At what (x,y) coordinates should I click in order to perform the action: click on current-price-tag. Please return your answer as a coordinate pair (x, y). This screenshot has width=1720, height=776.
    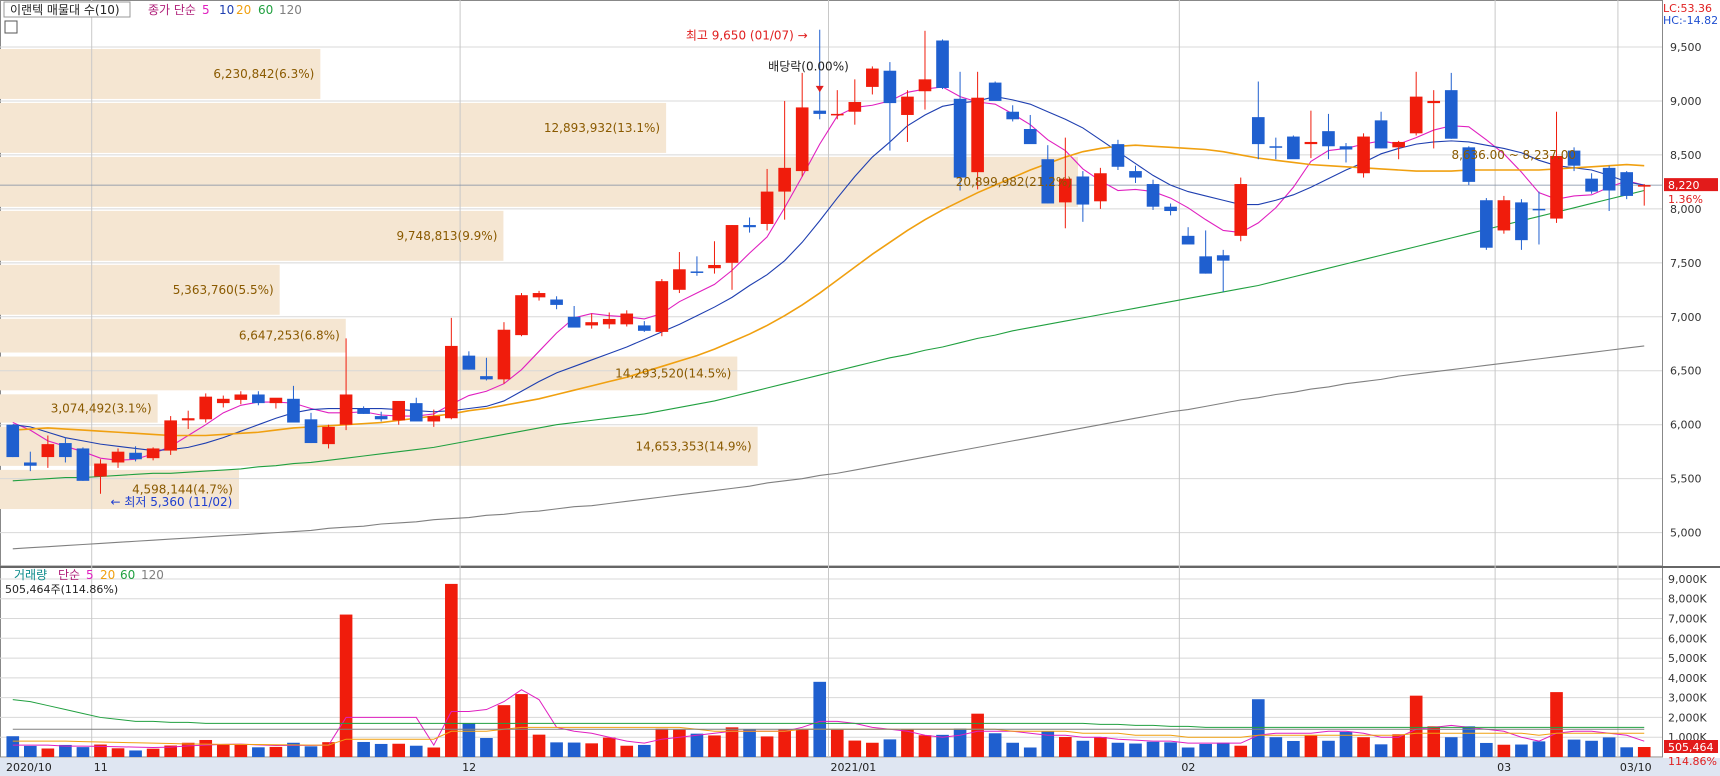
    Looking at the image, I should click on (1691, 185).